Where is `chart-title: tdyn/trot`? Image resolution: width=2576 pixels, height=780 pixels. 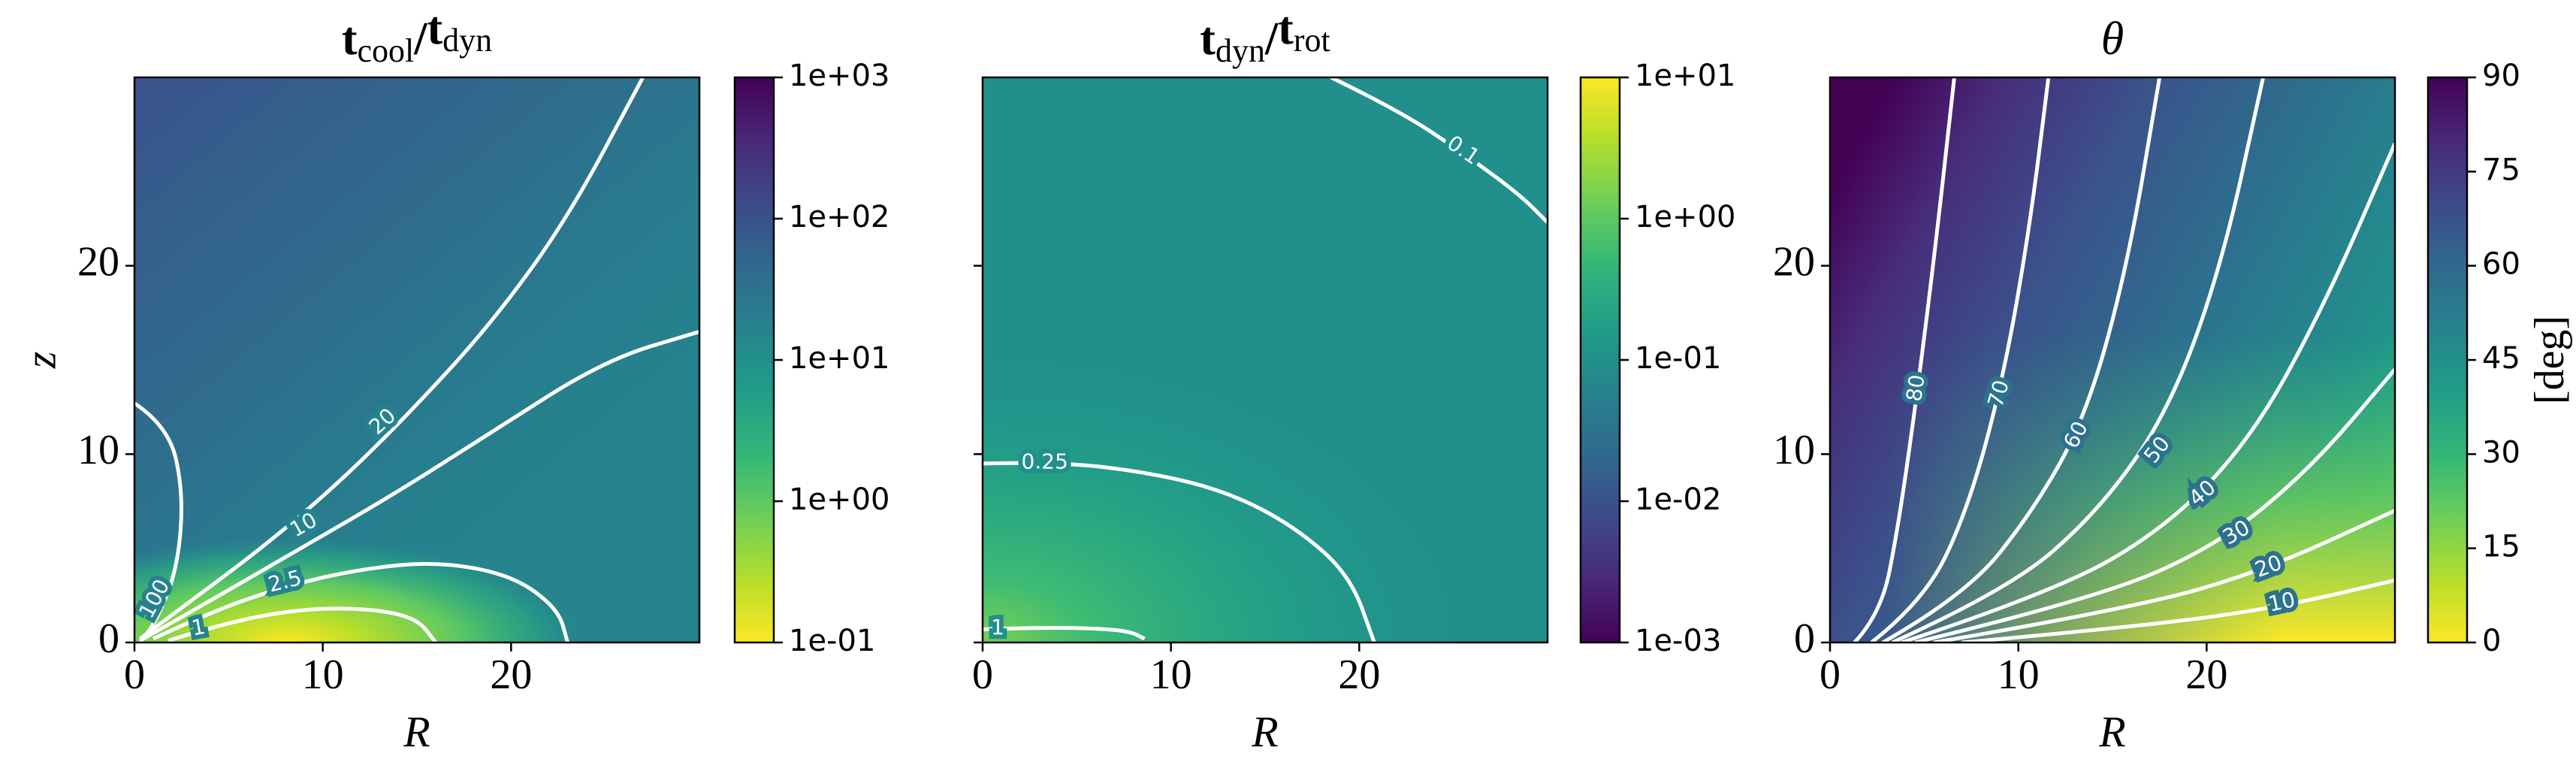
chart-title: tdyn/trot is located at coordinates (1265, 36).